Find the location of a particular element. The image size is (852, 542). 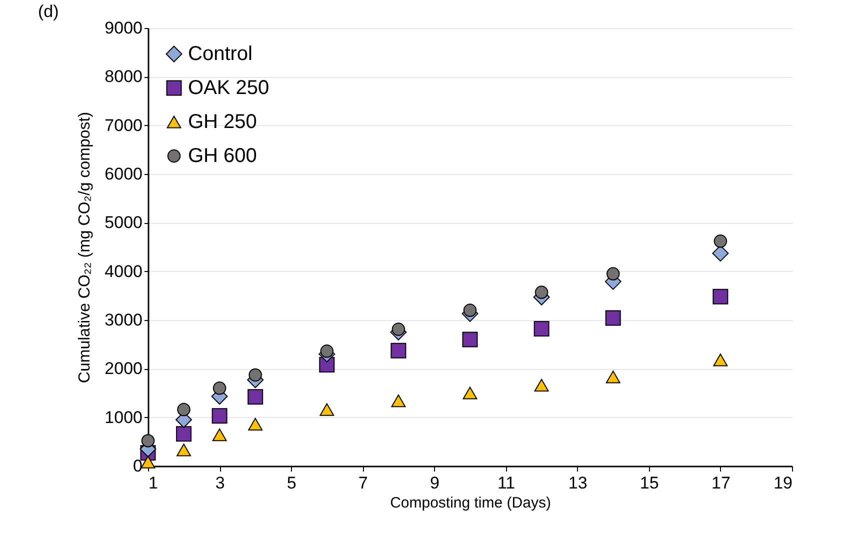

y-tick-label: 5000 is located at coordinates (123, 222).